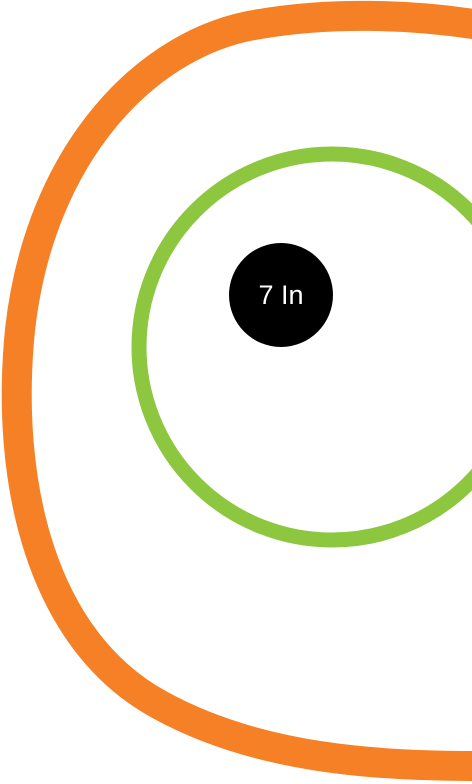  I want to click on count-badge-label: 7 In, so click(281, 294).